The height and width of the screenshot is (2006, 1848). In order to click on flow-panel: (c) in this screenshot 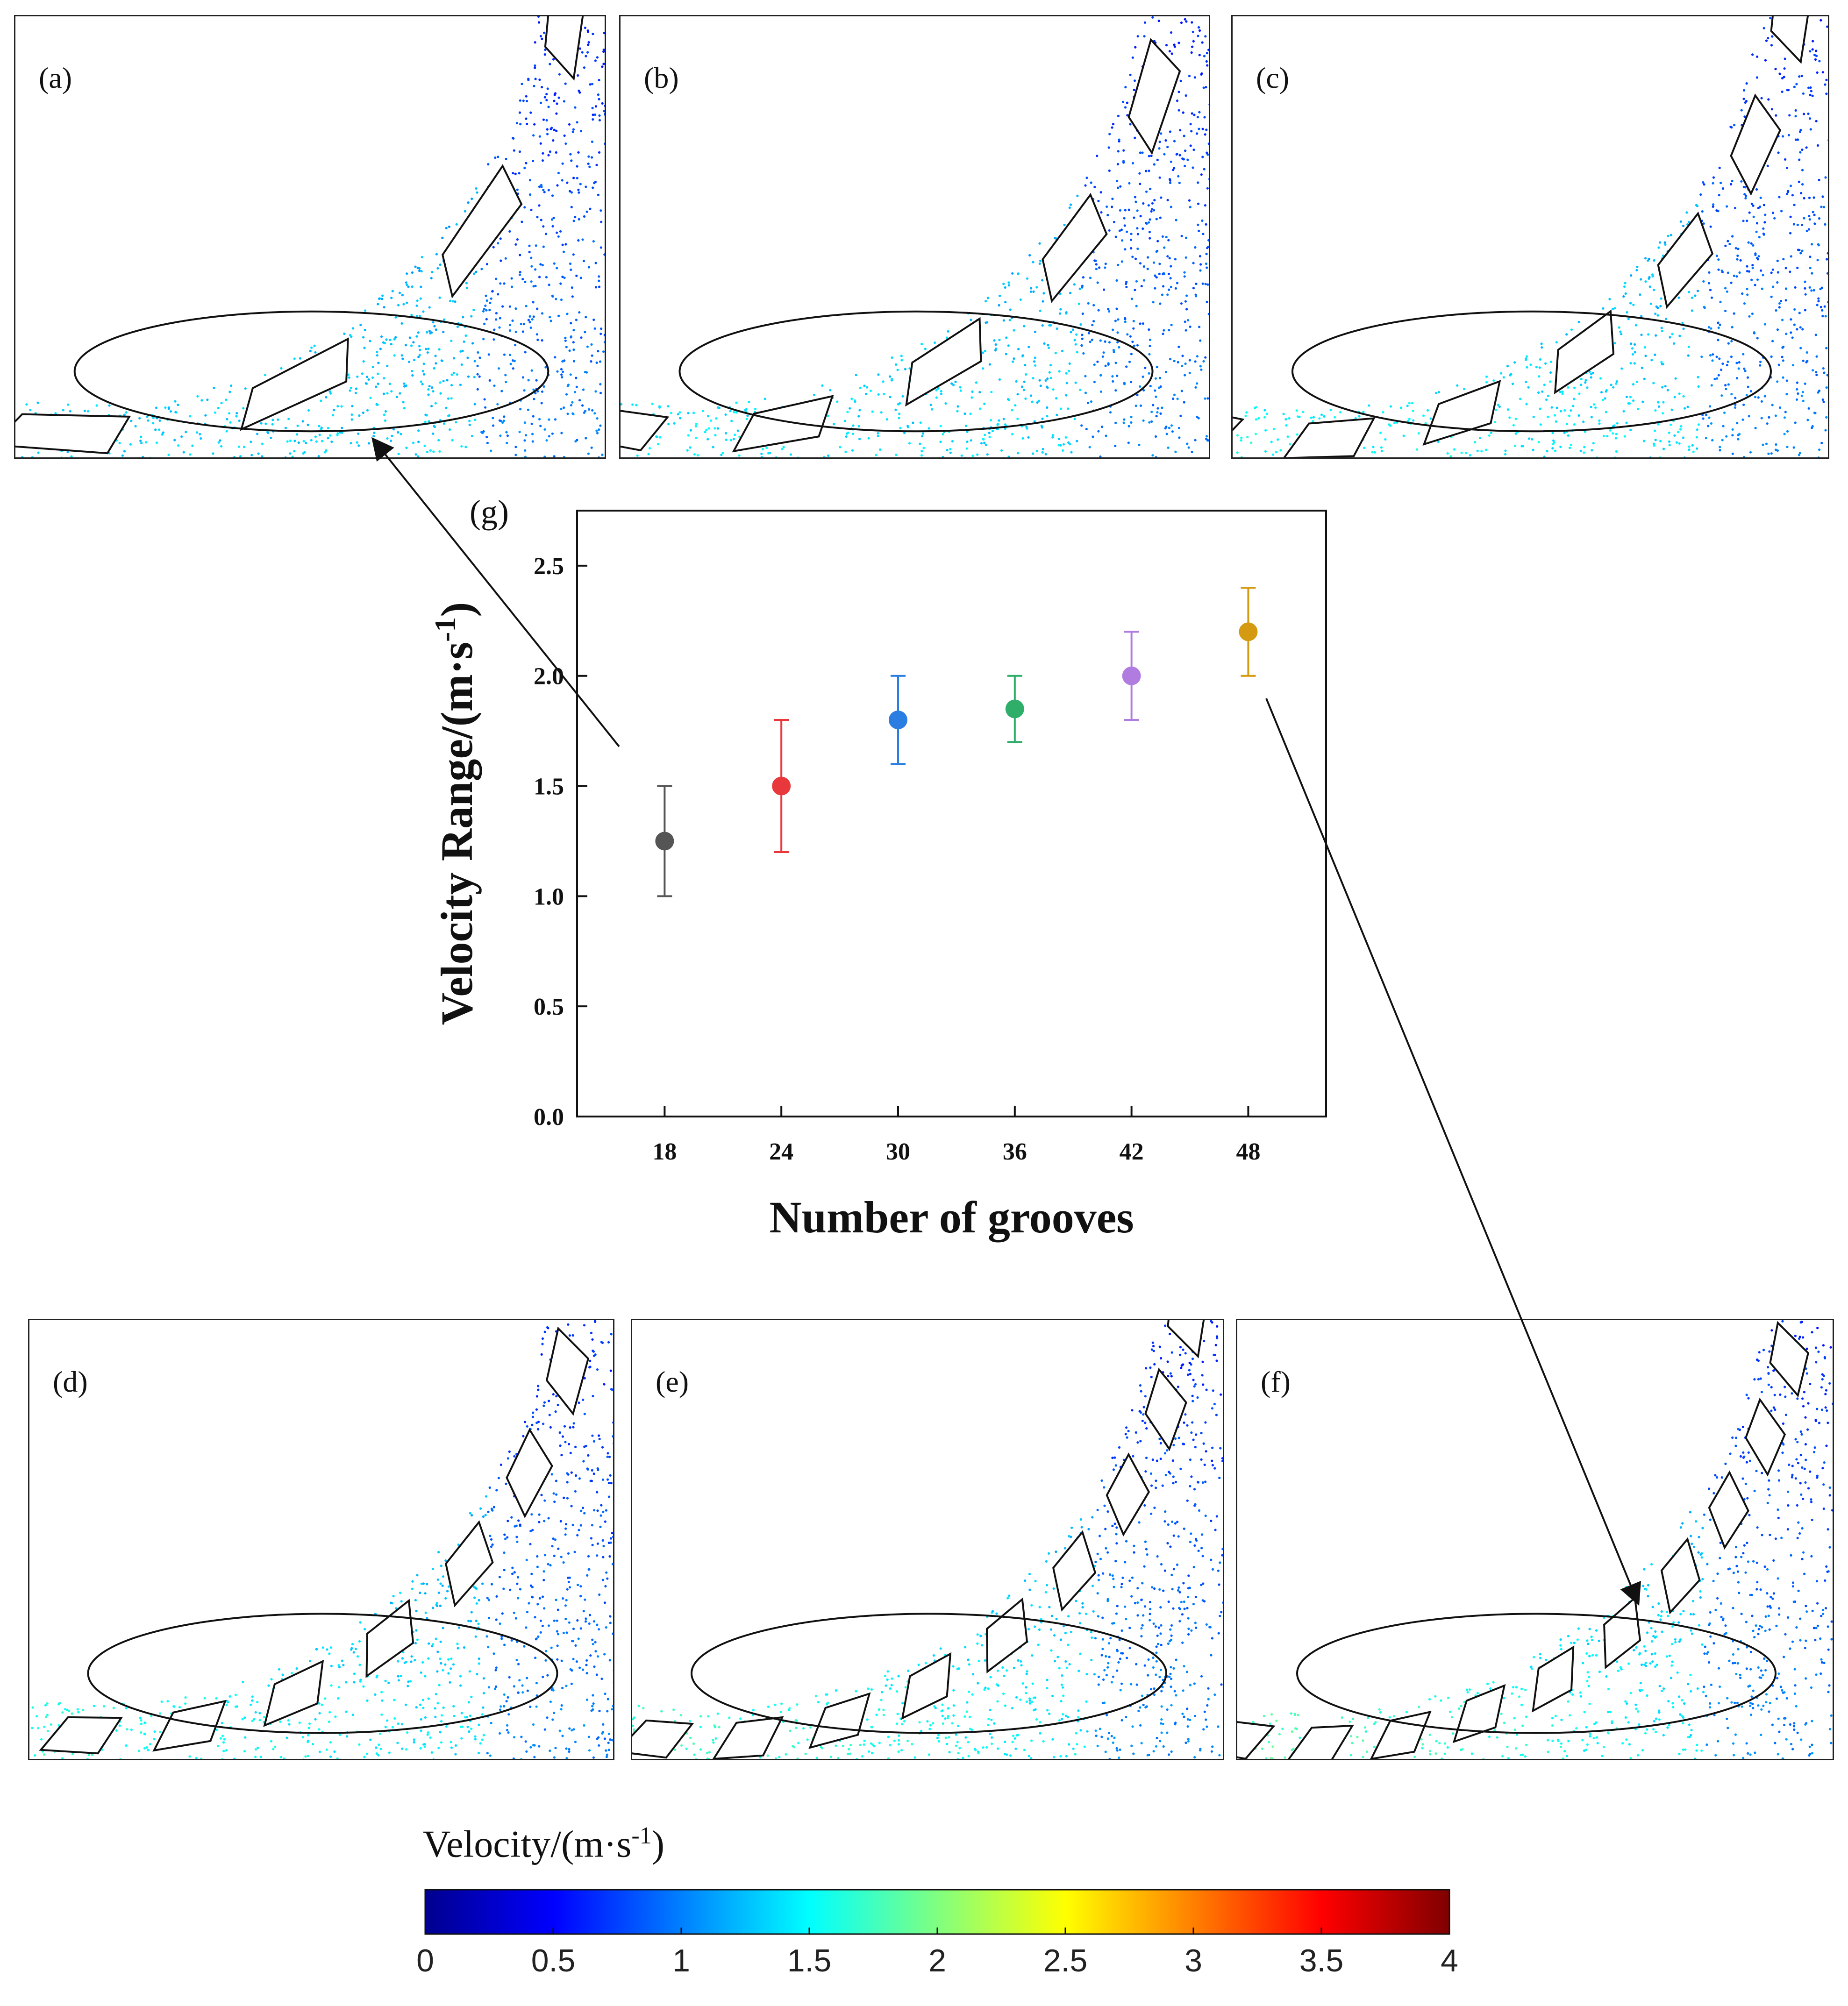, I will do `click(1530, 237)`.